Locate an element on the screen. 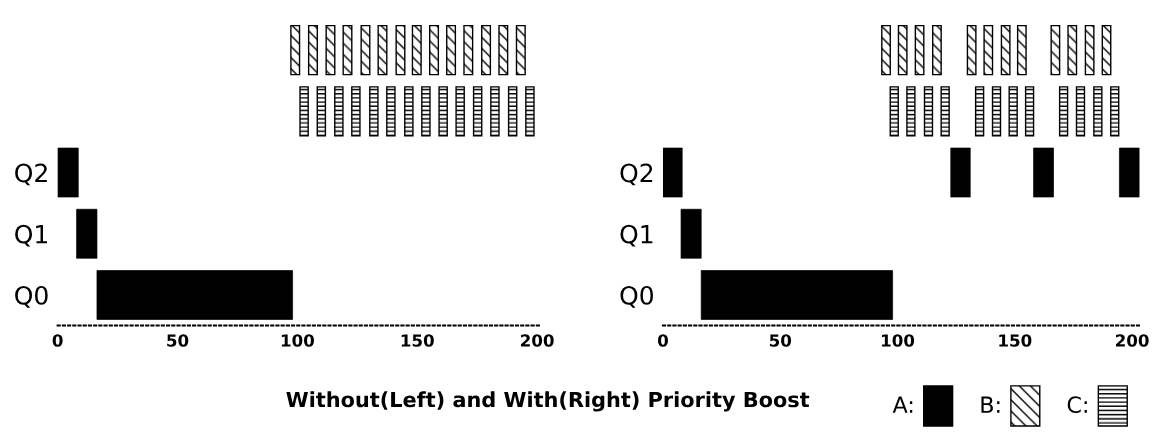  text: Without(Left) and With(Right) Priority Boost is located at coordinates (548, 401).